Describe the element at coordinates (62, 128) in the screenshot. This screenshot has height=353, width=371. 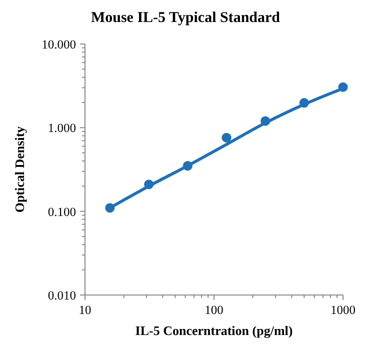
I see `y-tick-label: 1.000` at that location.